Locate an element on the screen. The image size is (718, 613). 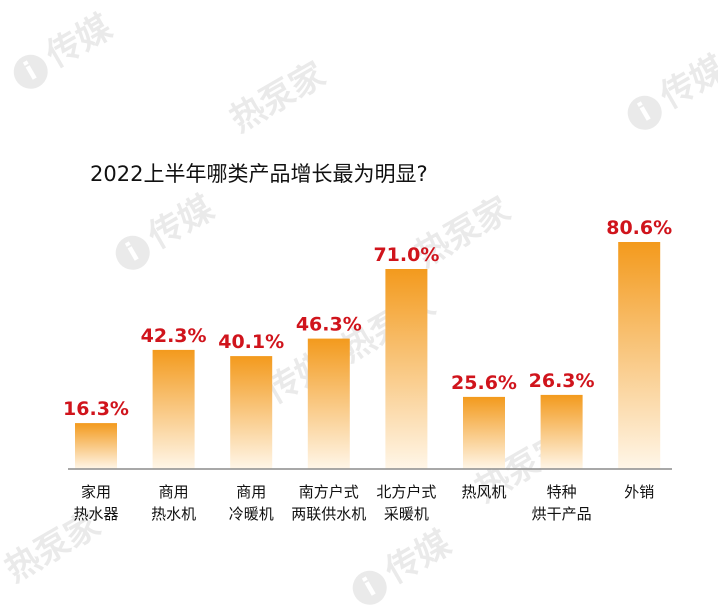
x-tick-label: 商用冷暖机 is located at coordinates (251, 503).